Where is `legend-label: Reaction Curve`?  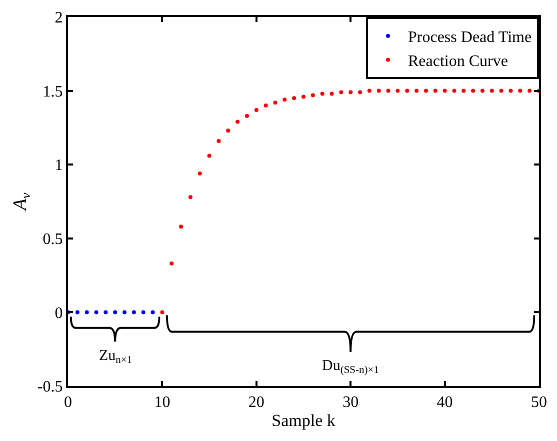
legend-label: Reaction Curve is located at coordinates (458, 61).